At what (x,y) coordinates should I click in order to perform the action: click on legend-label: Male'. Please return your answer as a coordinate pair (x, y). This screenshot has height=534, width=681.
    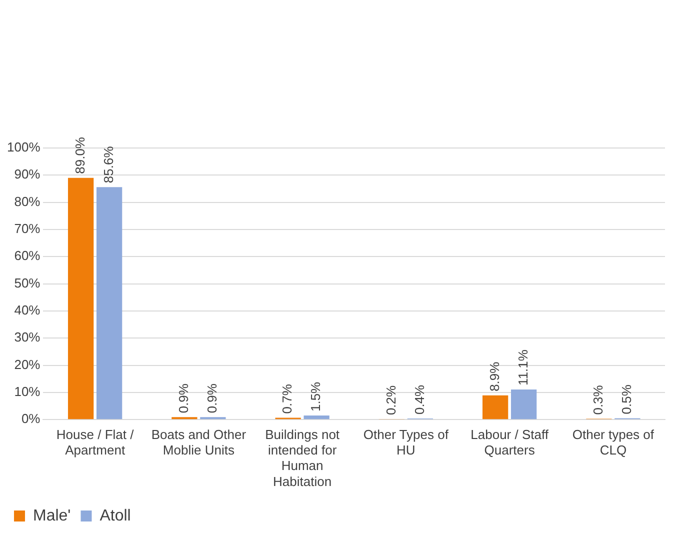
    Looking at the image, I should click on (52, 515).